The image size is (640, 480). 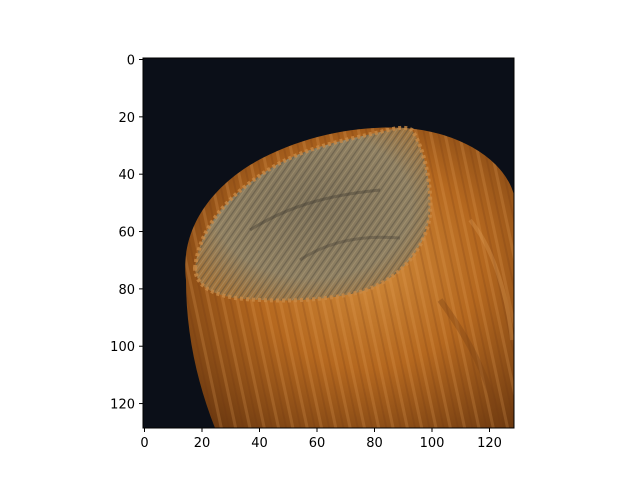 I want to click on y-tick-label: 0, so click(x=131, y=61).